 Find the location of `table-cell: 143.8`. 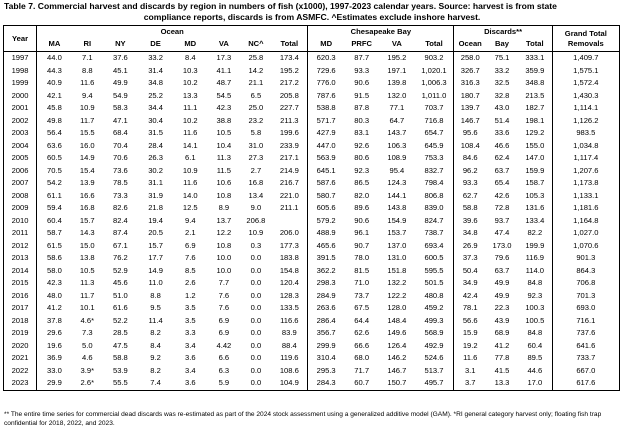

table-cell: 143.8 is located at coordinates (397, 207).